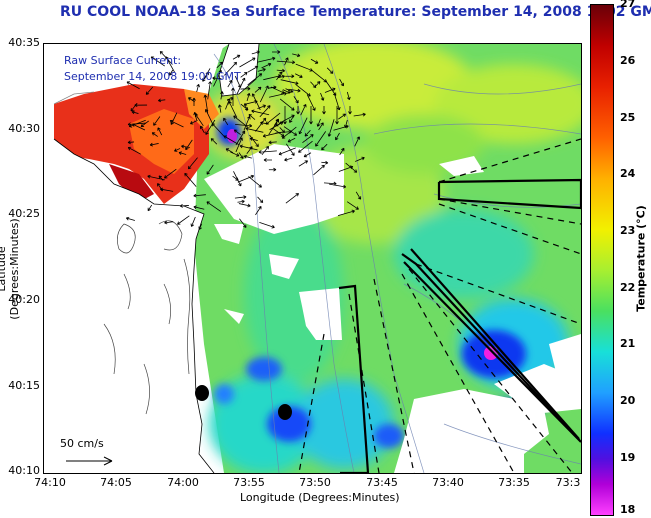 This screenshot has height=518, width=651. I want to click on x-tick-label: 74:05, so click(116, 482).